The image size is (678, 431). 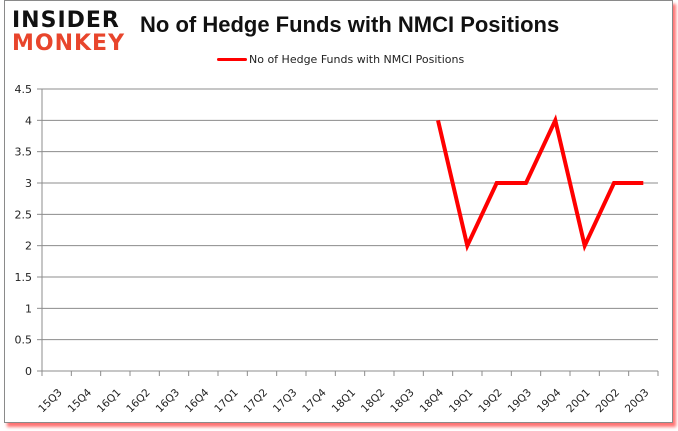 I want to click on y-tick-label: 0, so click(x=28, y=371).